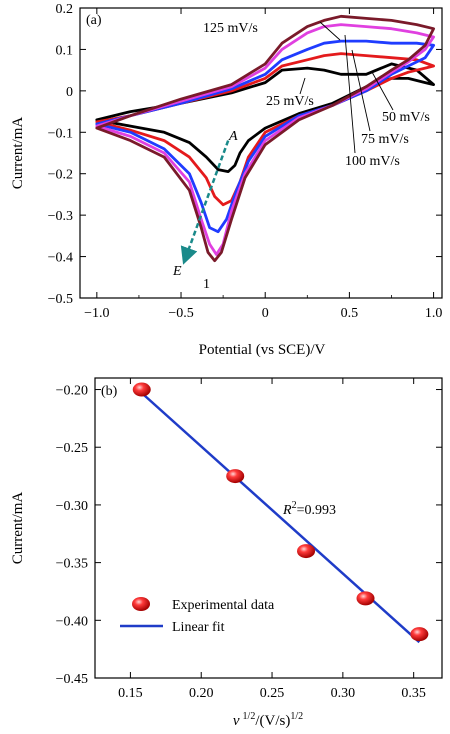 This screenshot has width=450, height=734. What do you see at coordinates (60, 133) in the screenshot?
I see `a-ytick-label: −0.1` at bounding box center [60, 133].